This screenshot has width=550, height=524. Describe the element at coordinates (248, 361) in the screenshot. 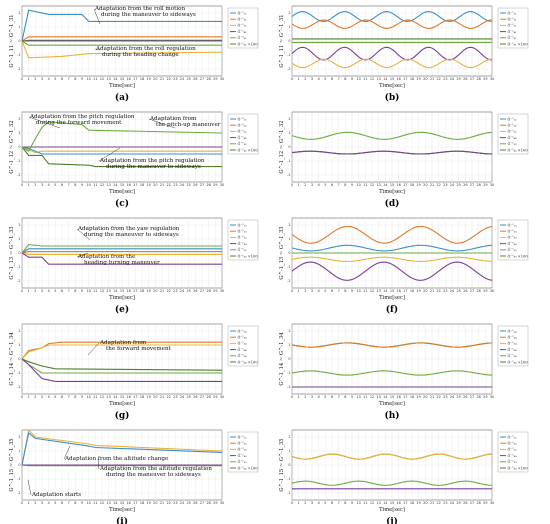

I see `legend-entry: Ĝ⁻¹₆₄ ×100` at that location.